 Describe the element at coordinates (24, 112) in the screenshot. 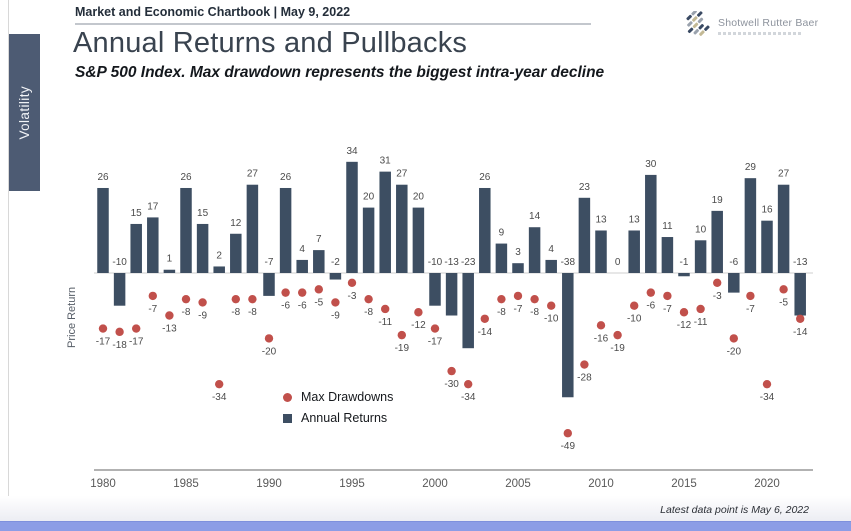

I see `sidebar-tab-volatility: Volatility` at that location.